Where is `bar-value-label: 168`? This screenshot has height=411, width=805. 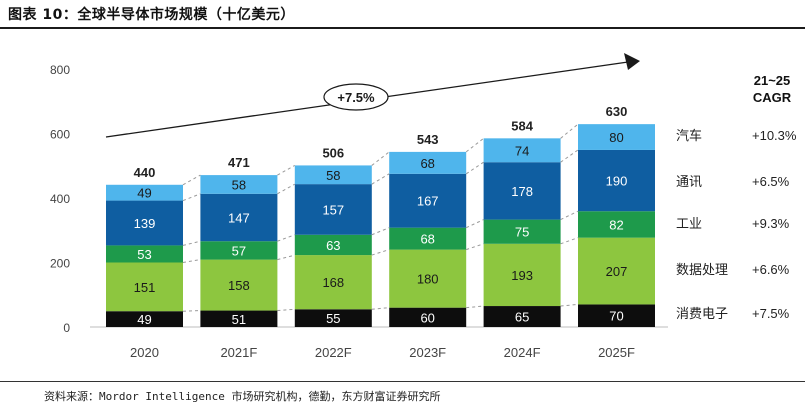
bar-value-label: 168 is located at coordinates (333, 282).